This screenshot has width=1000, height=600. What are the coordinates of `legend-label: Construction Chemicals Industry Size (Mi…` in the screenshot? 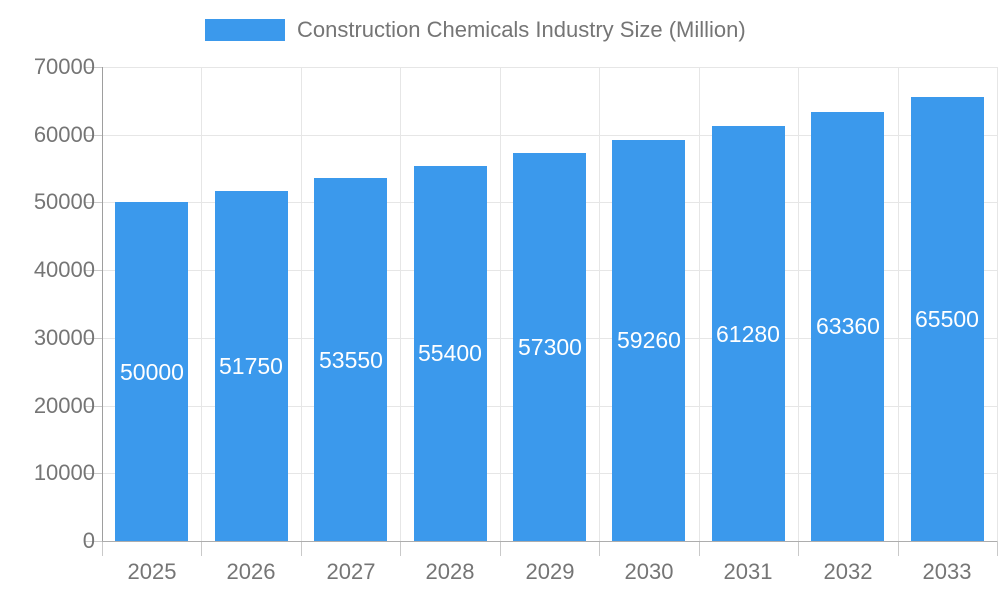 It's located at (521, 29).